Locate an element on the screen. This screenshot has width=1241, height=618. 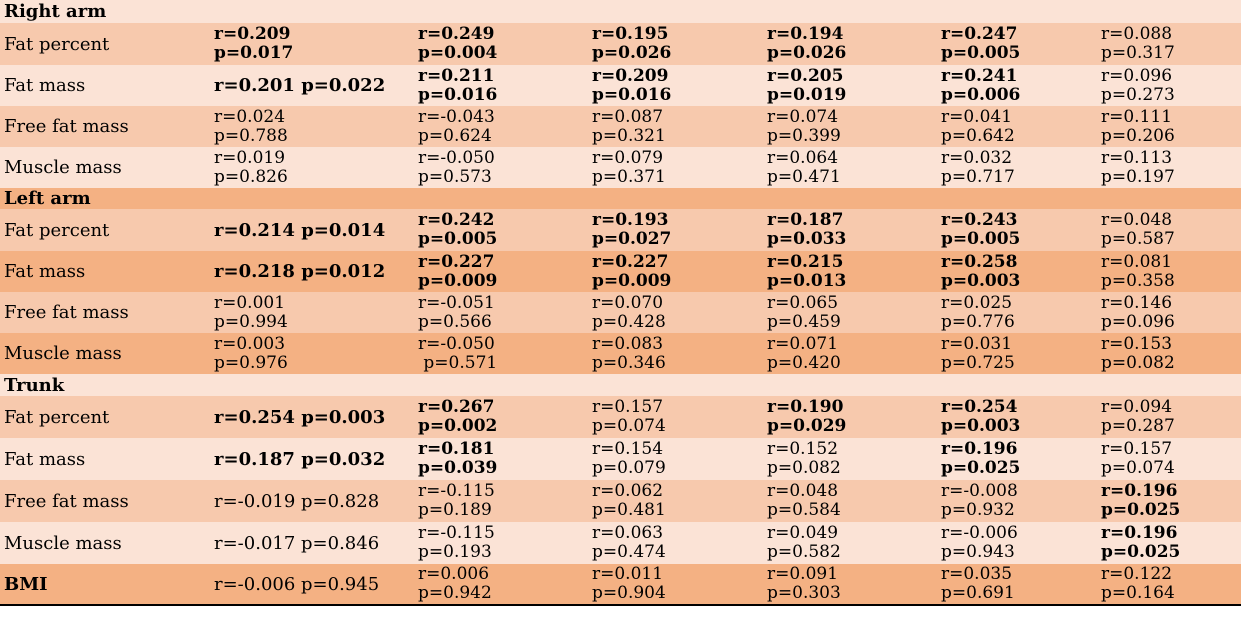
p-value: p=0.206 is located at coordinates (1138, 135).